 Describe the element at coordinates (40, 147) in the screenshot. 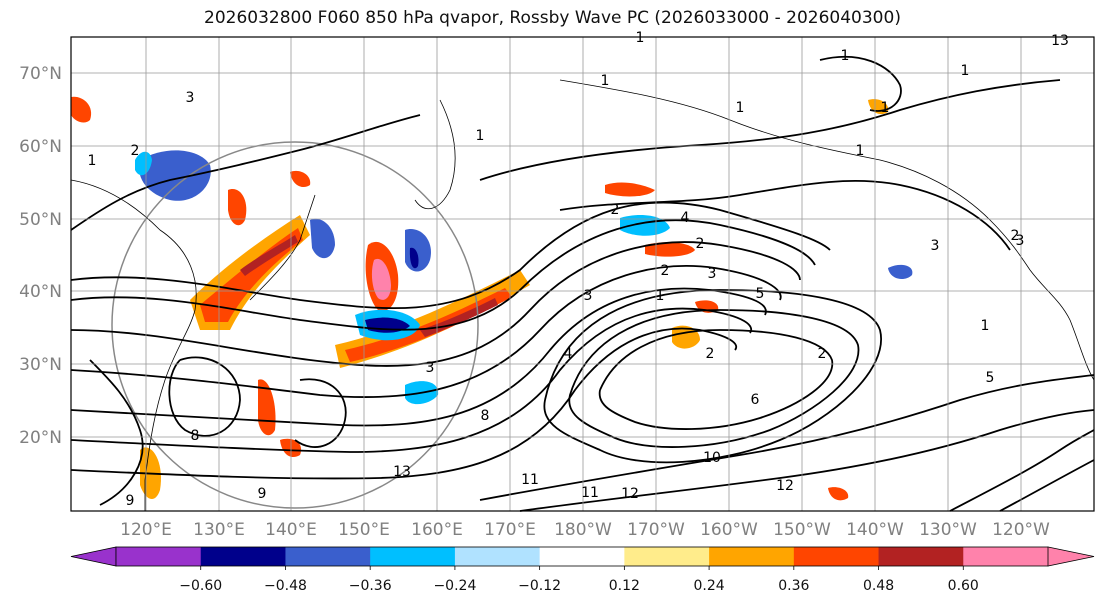

I see `latitude-label: 60°N` at that location.